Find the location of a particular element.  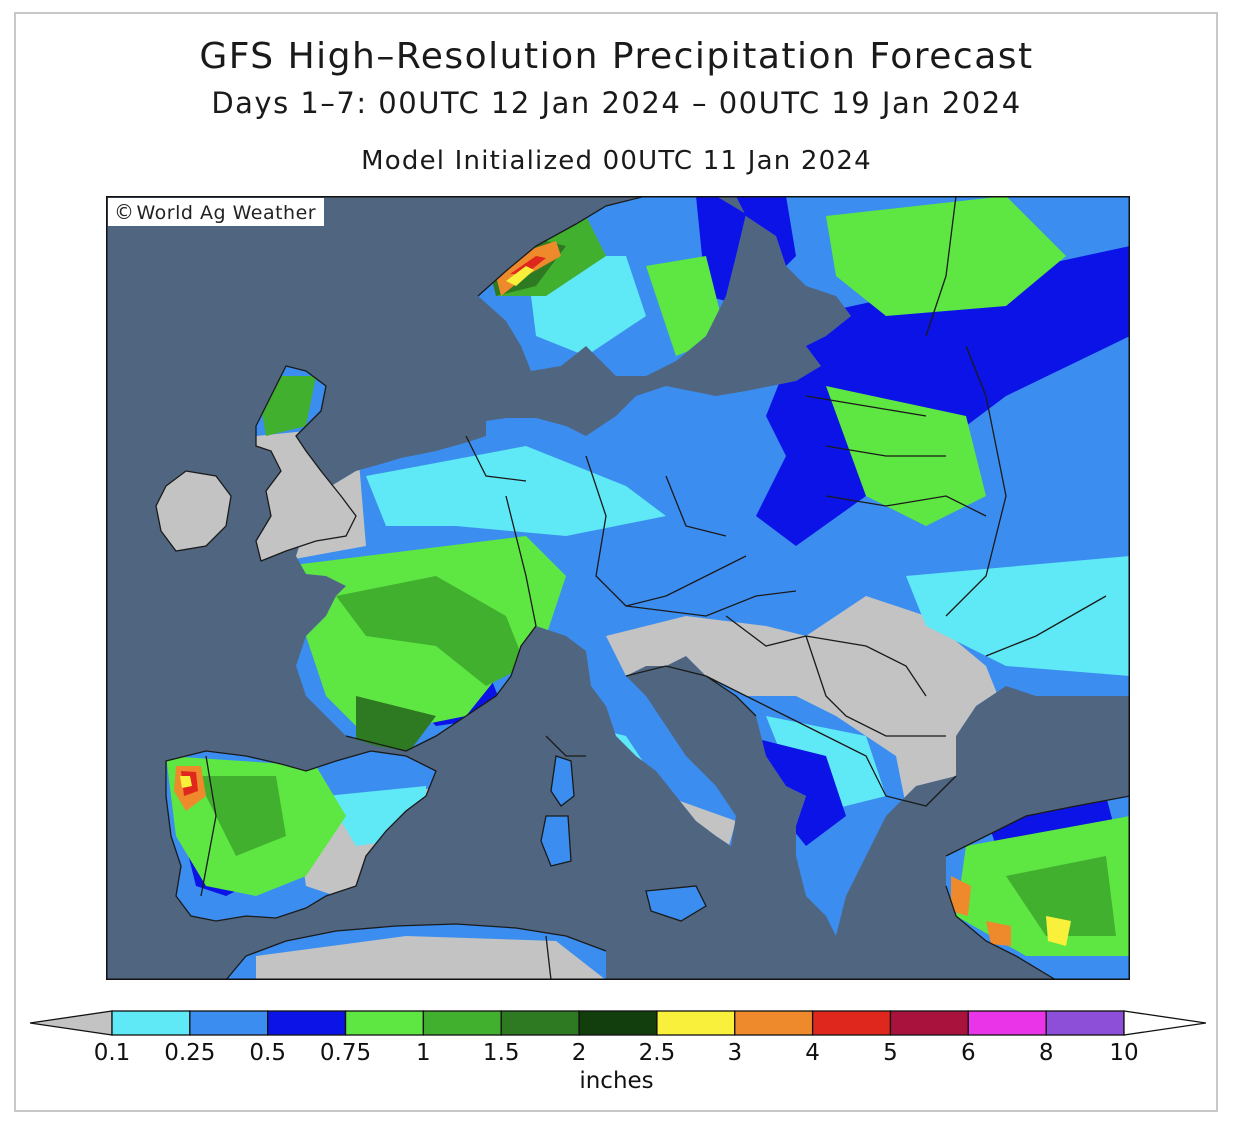

colorbar-tick-label: 0.1 is located at coordinates (112, 1053).